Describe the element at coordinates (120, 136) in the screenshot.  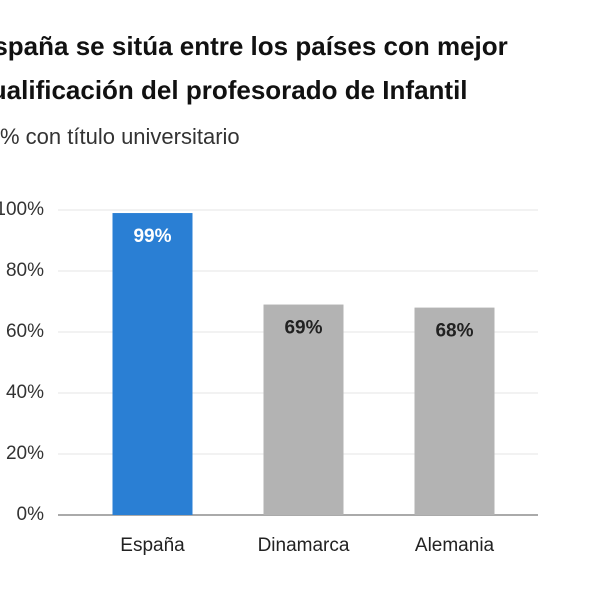
I see `chart-subtitle: % con título universitario` at that location.